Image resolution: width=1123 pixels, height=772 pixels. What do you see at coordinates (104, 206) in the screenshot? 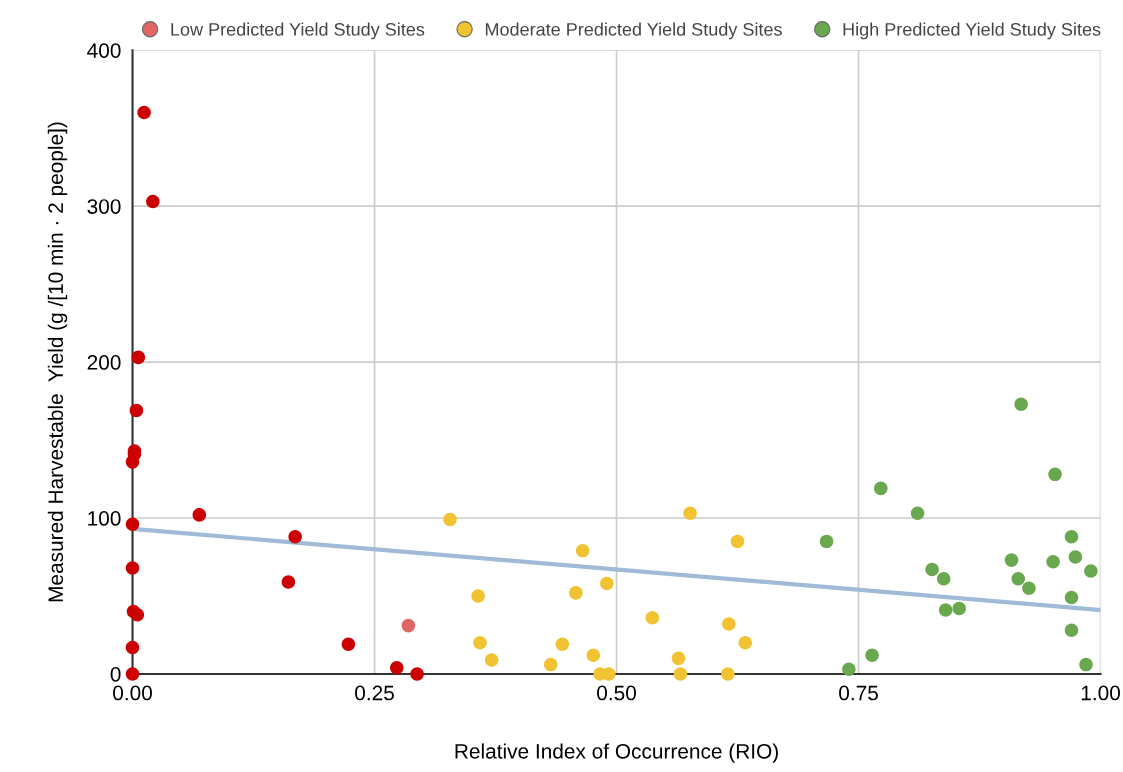
I see `y-tick-label: 300` at bounding box center [104, 206].